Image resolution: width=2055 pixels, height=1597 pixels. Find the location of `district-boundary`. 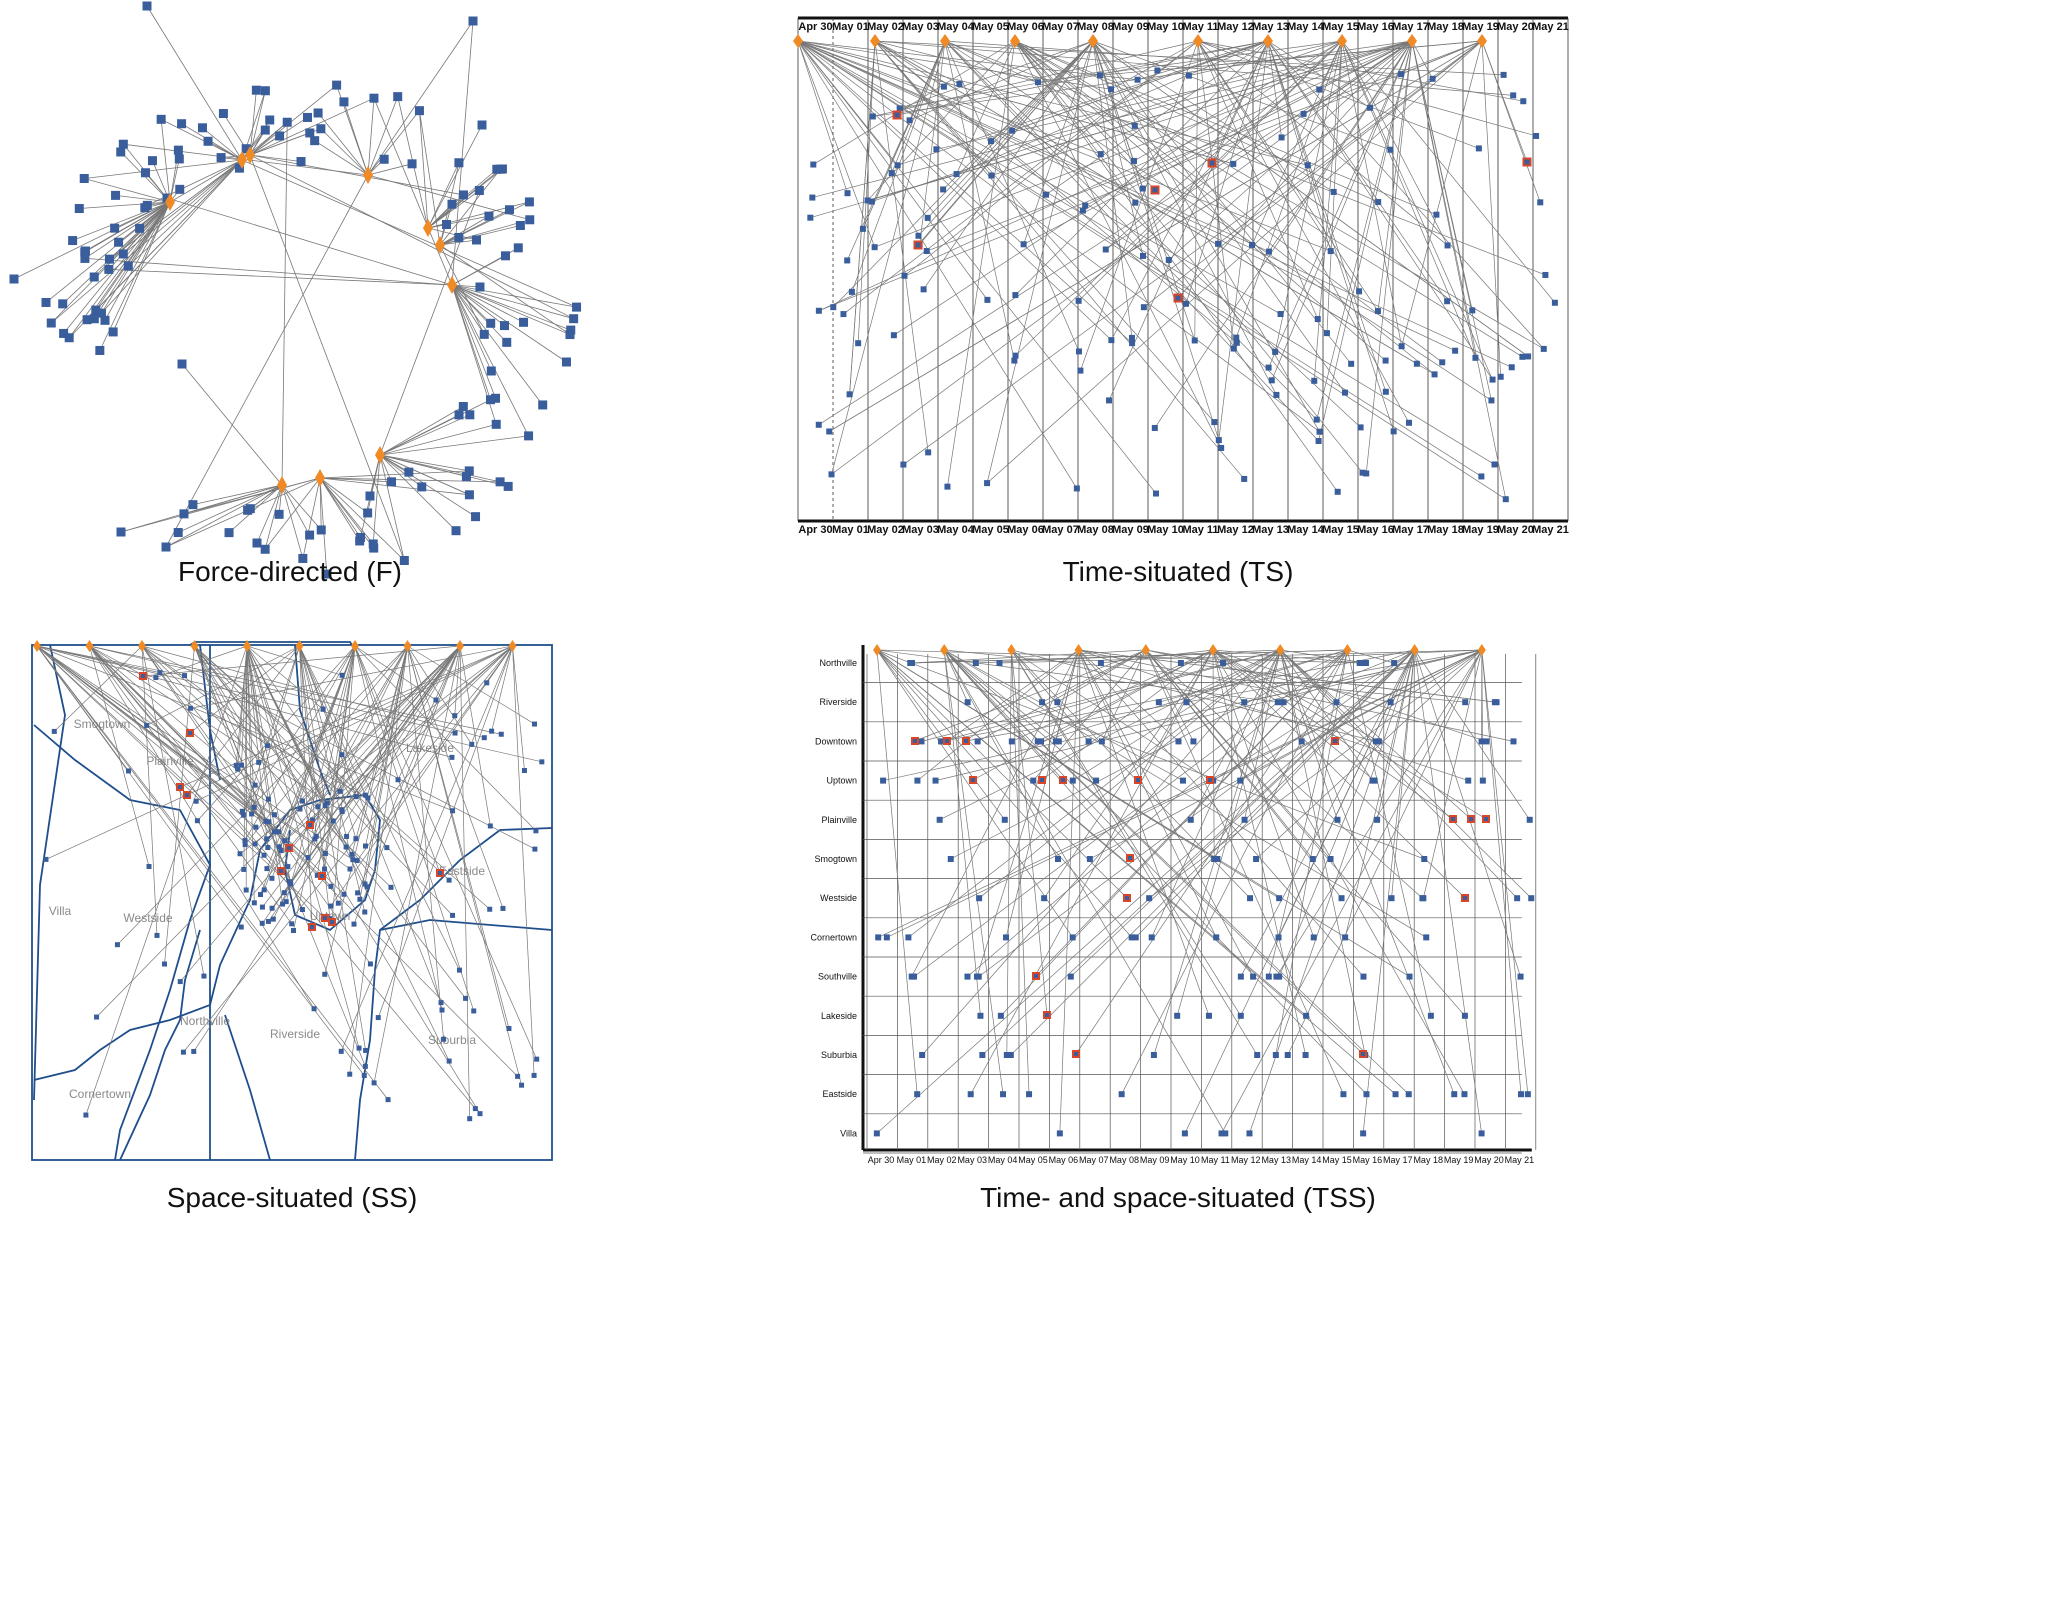

district-boundary is located at coordinates (49, 872).